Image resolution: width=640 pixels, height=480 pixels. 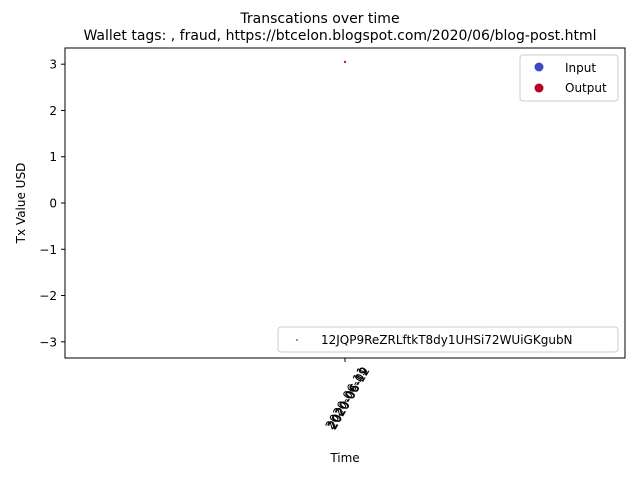 What do you see at coordinates (53, 65) in the screenshot?
I see `y-tick-label: 3` at bounding box center [53, 65].